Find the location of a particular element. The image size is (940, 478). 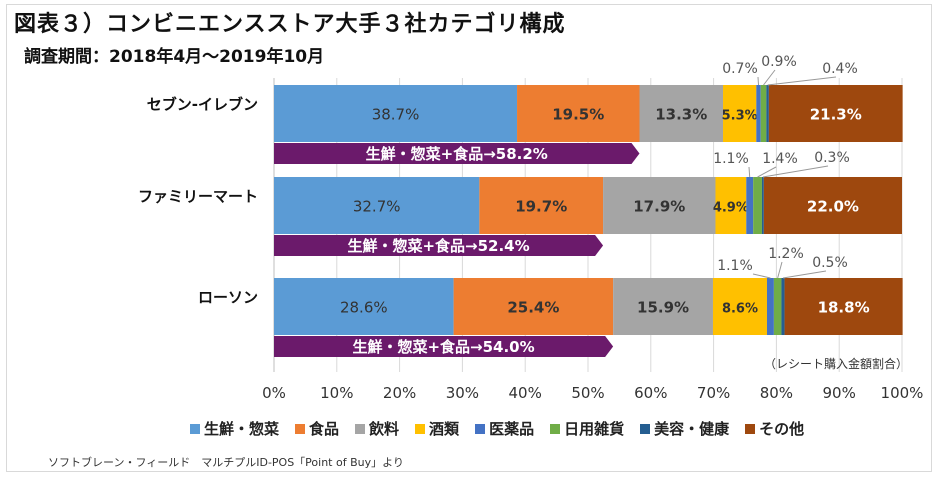

chart-subtitle: 調査期間：2018年4月～2019年10月 is located at coordinates (174, 57).